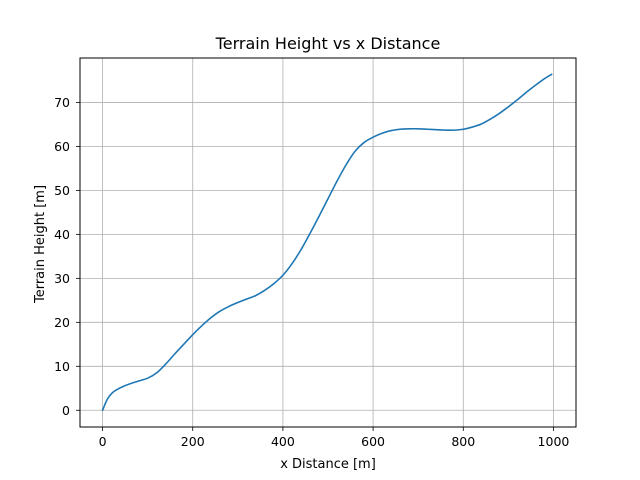 Image resolution: width=640 pixels, height=480 pixels. What do you see at coordinates (193, 441) in the screenshot?
I see `x-tick-label: 200` at bounding box center [193, 441].